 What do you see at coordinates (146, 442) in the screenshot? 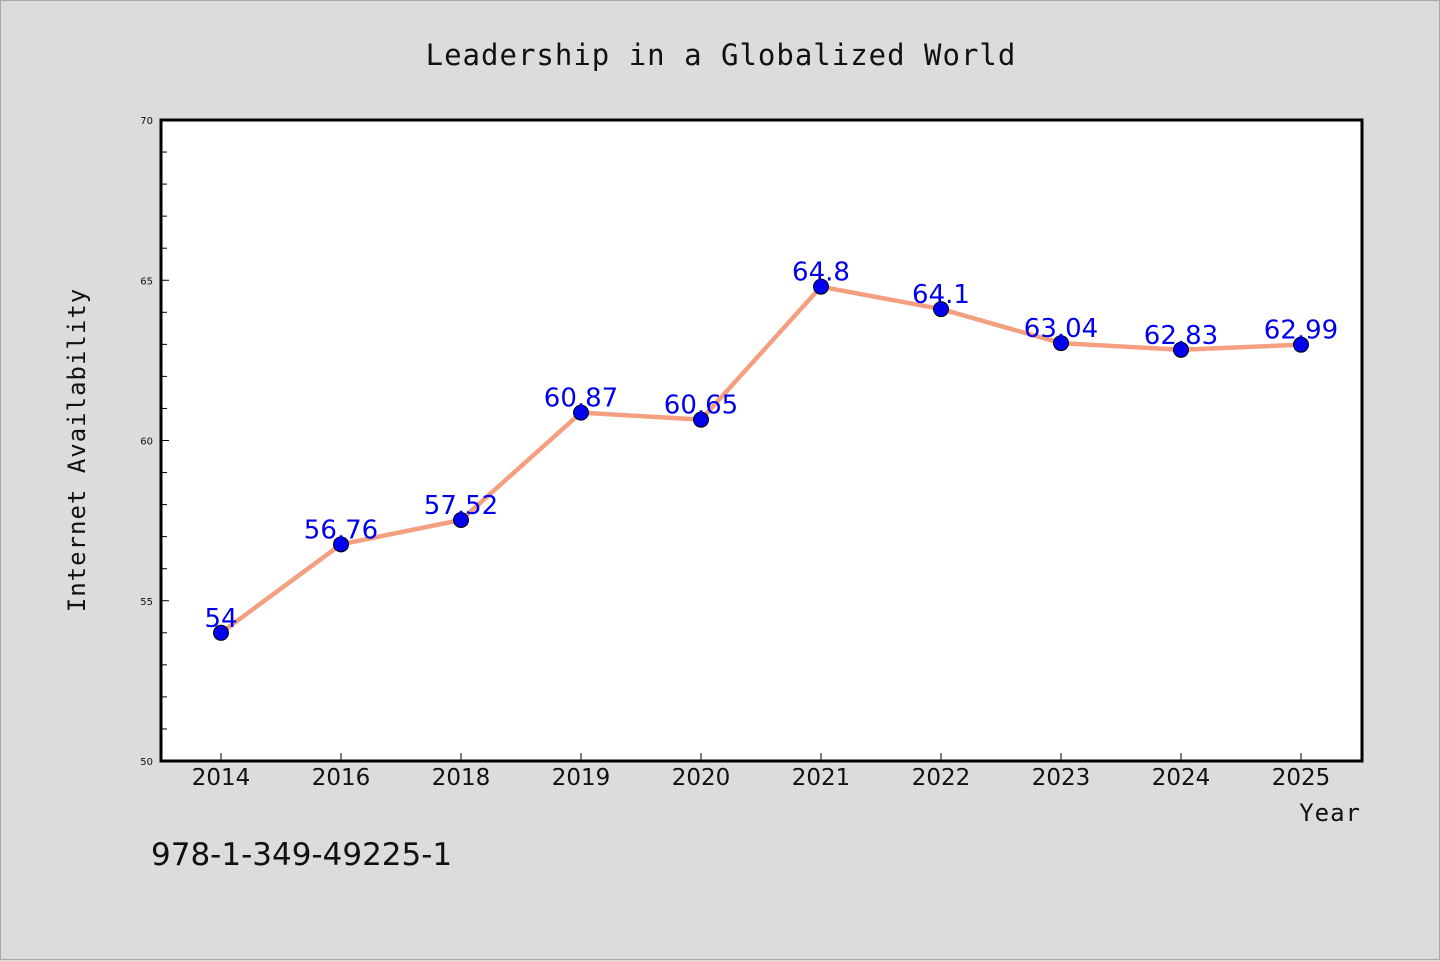
I see `y-tick-label: 60` at bounding box center [146, 442].